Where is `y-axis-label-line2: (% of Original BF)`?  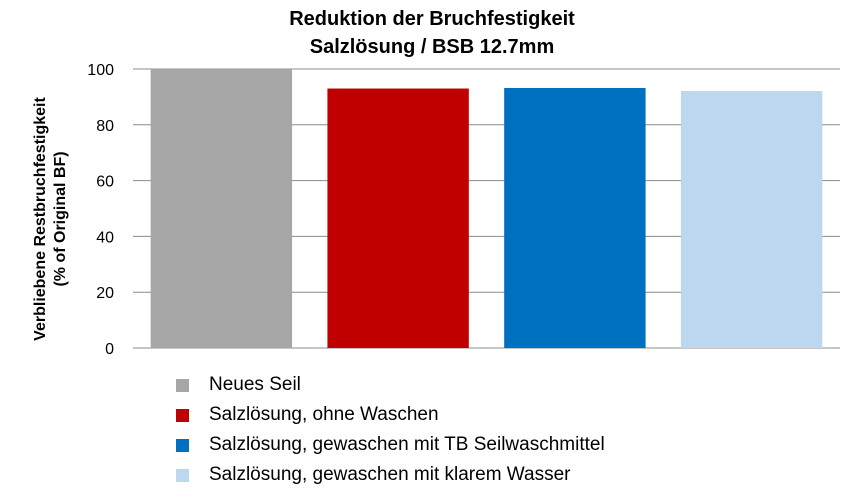
y-axis-label-line2: (% of Original BF) is located at coordinates (60, 218).